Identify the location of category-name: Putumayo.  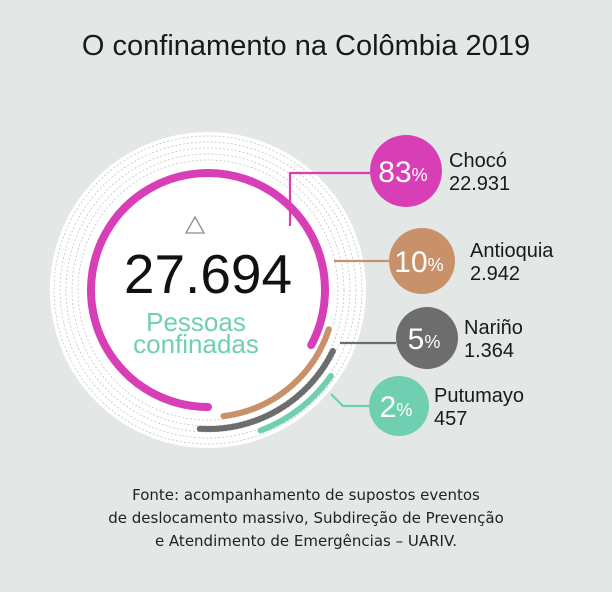
(479, 396).